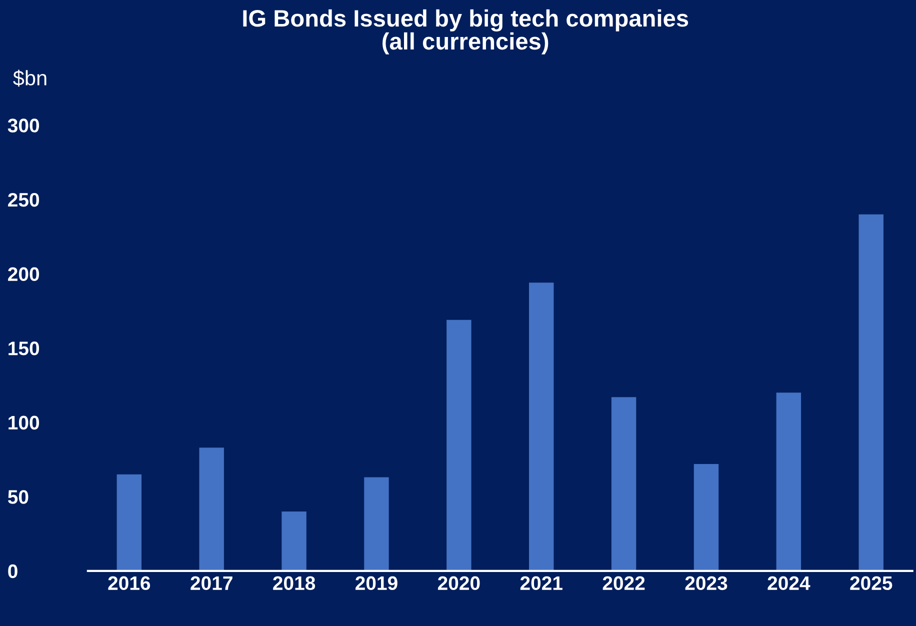  I want to click on x-tick-label: 2019, so click(377, 583).